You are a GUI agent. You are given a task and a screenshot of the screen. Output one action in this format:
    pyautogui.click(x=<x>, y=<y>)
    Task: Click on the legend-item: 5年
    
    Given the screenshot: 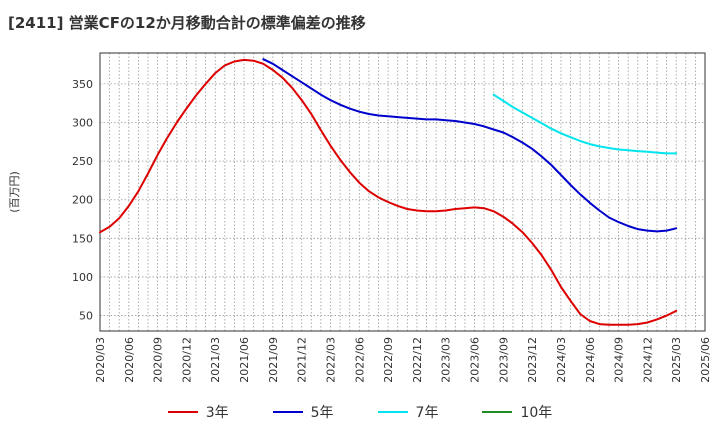 What is the action you would take?
    pyautogui.click(x=303, y=412)
    